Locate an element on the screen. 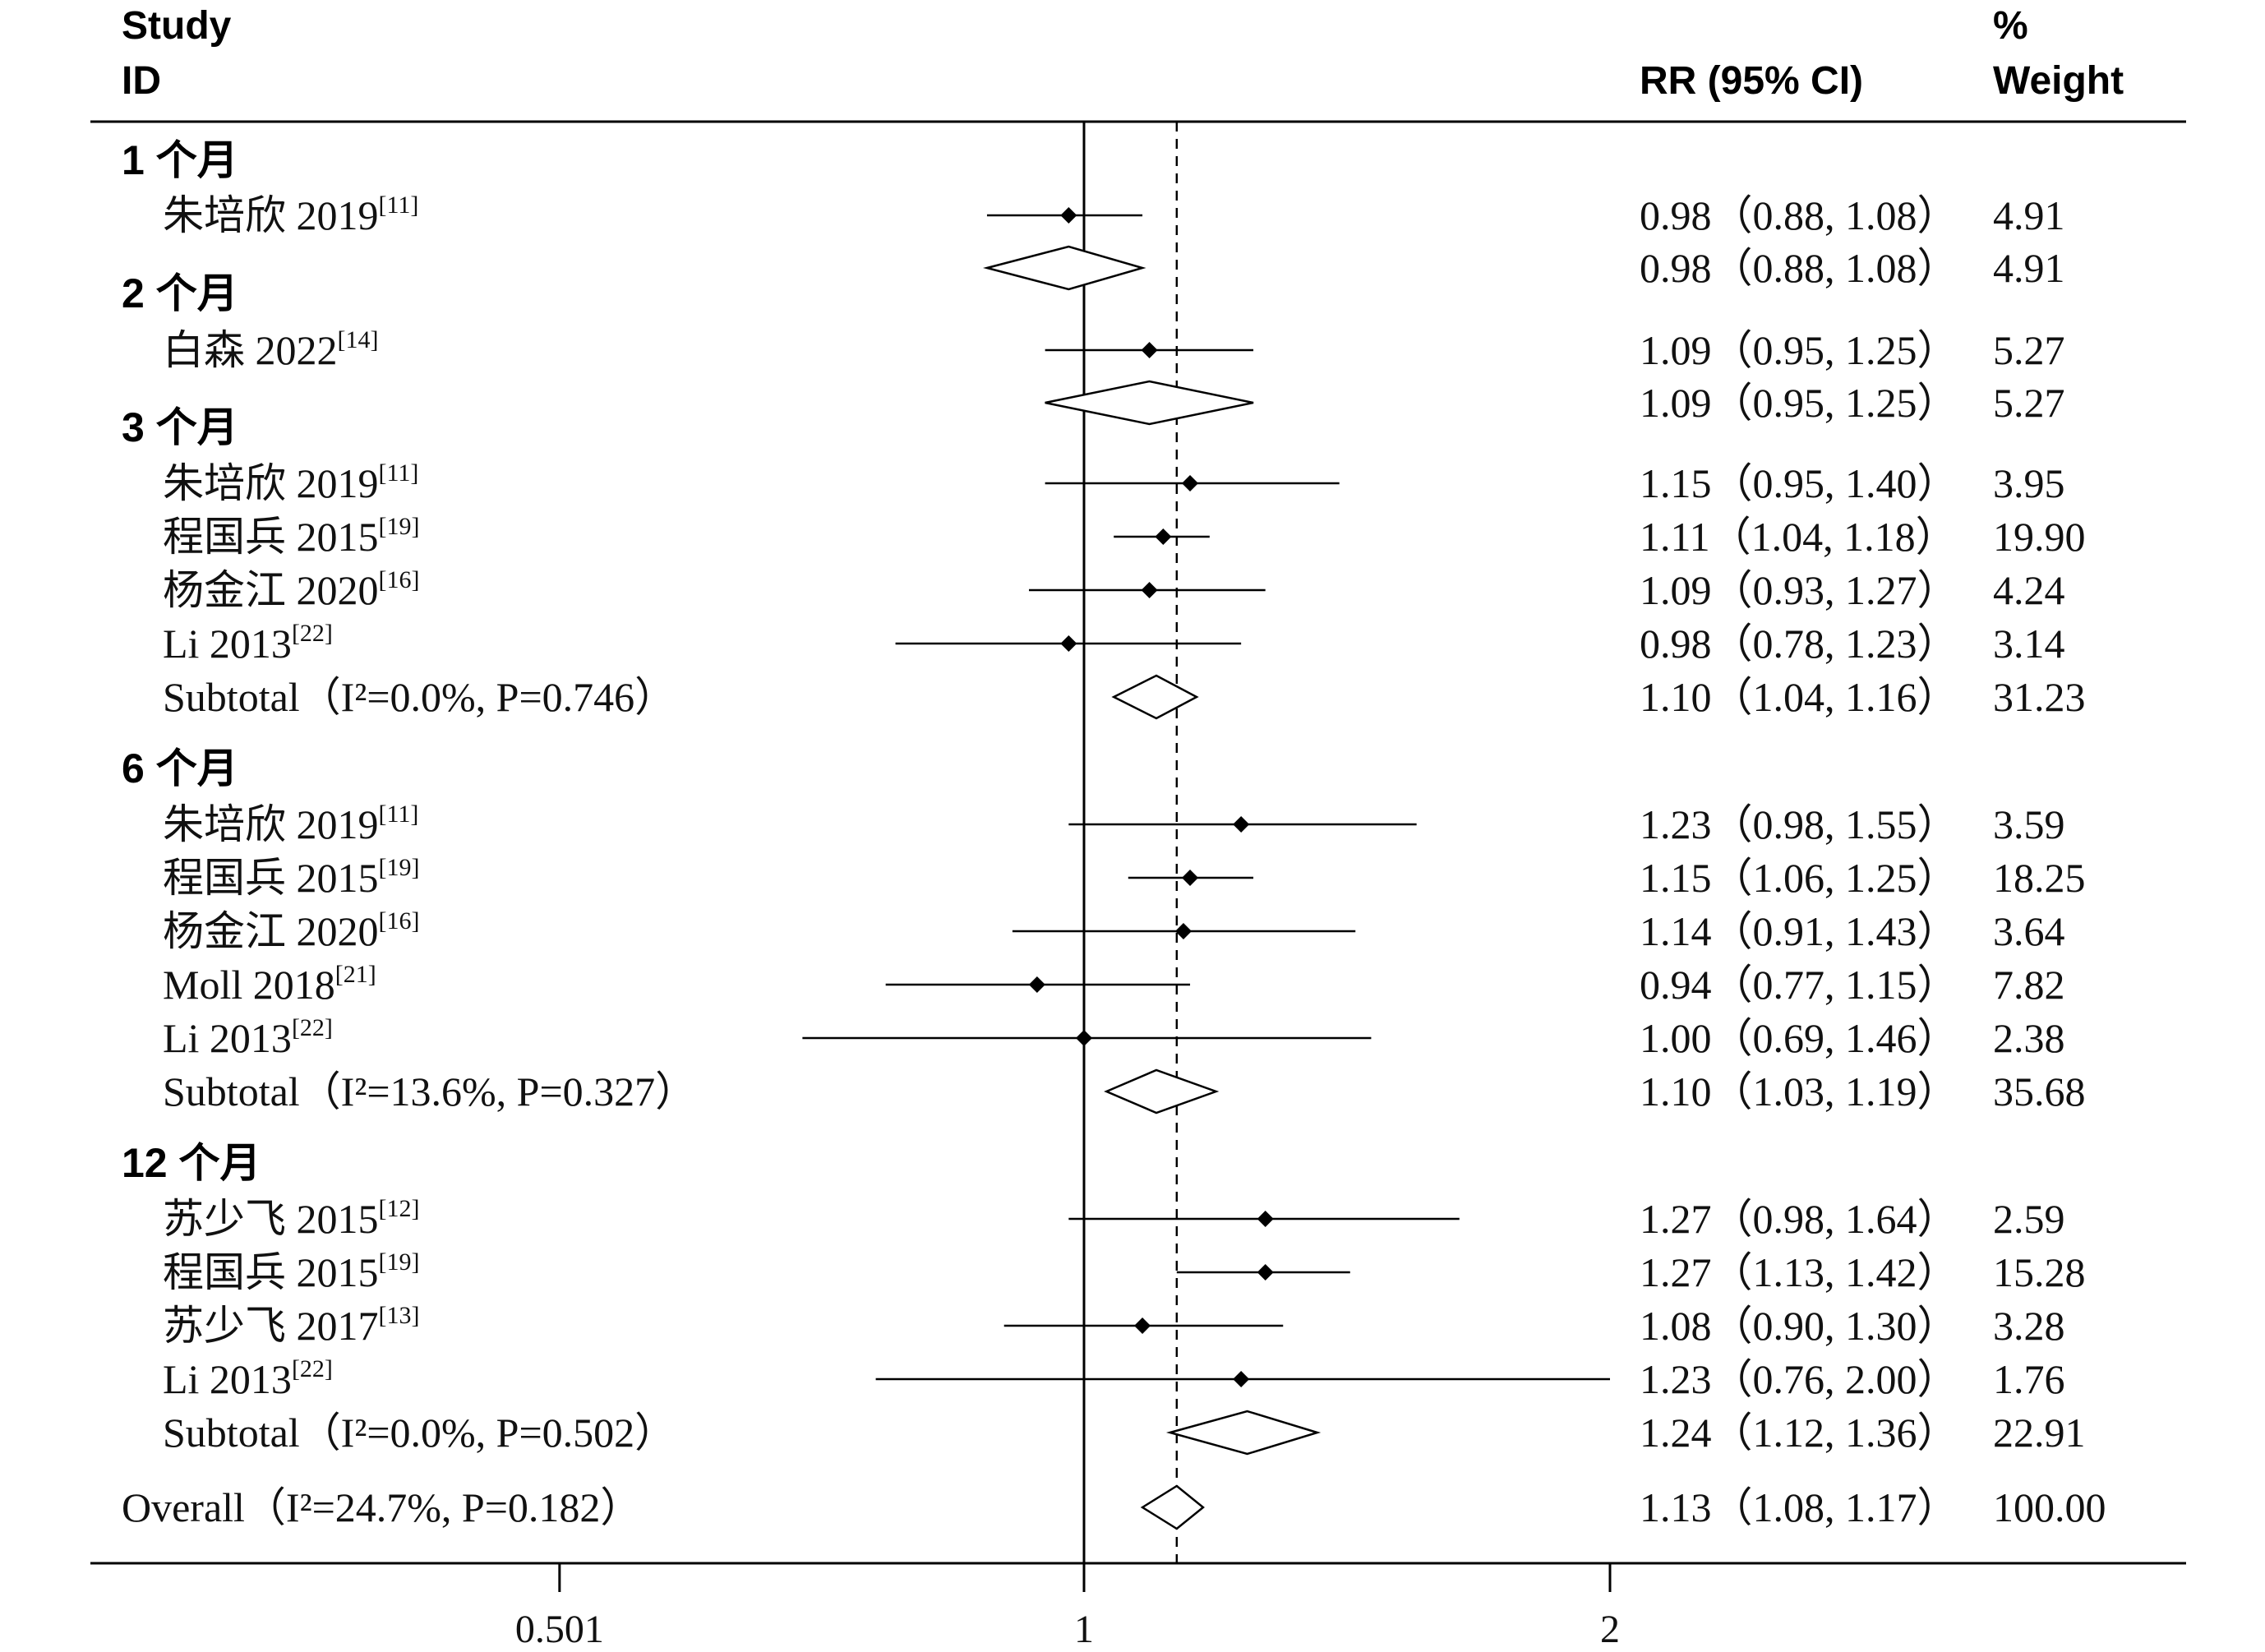 This screenshot has width=2265, height=1652. study-weight: 3.28 is located at coordinates (2029, 1326).